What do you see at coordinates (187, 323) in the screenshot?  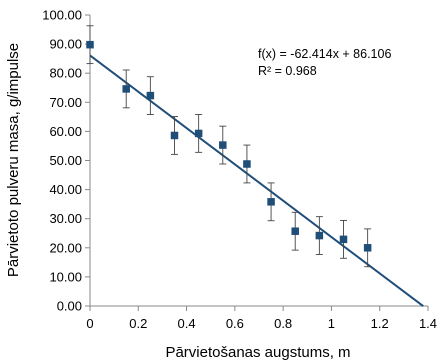 I see `x-tick-label: 0.4` at bounding box center [187, 323].